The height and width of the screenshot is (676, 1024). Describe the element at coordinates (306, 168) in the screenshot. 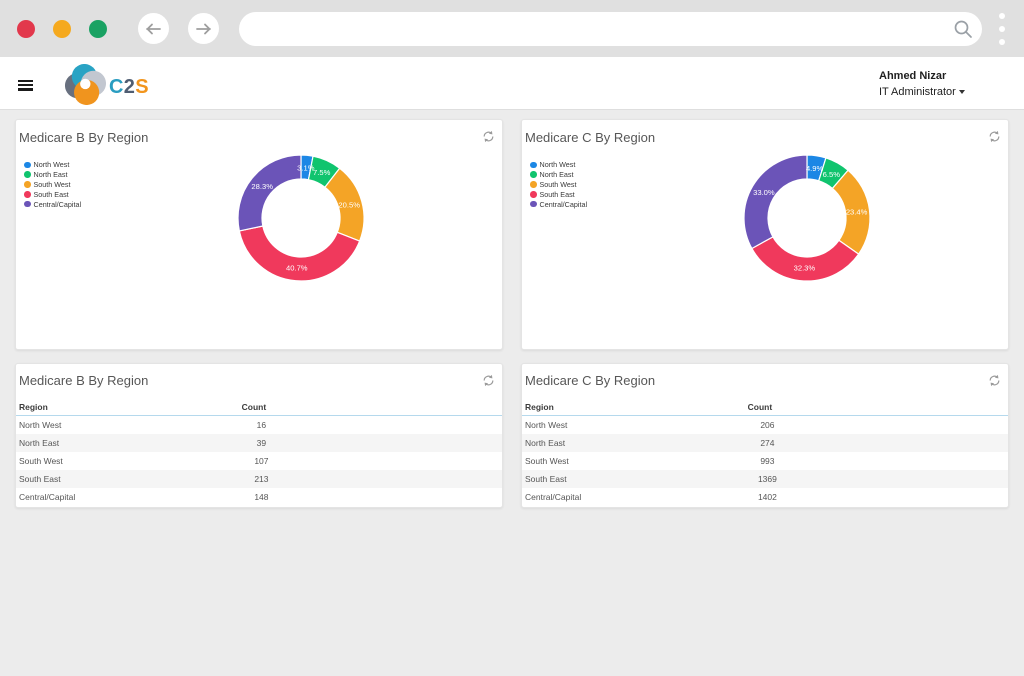

I see `svg-text: 3.1%` at that location.